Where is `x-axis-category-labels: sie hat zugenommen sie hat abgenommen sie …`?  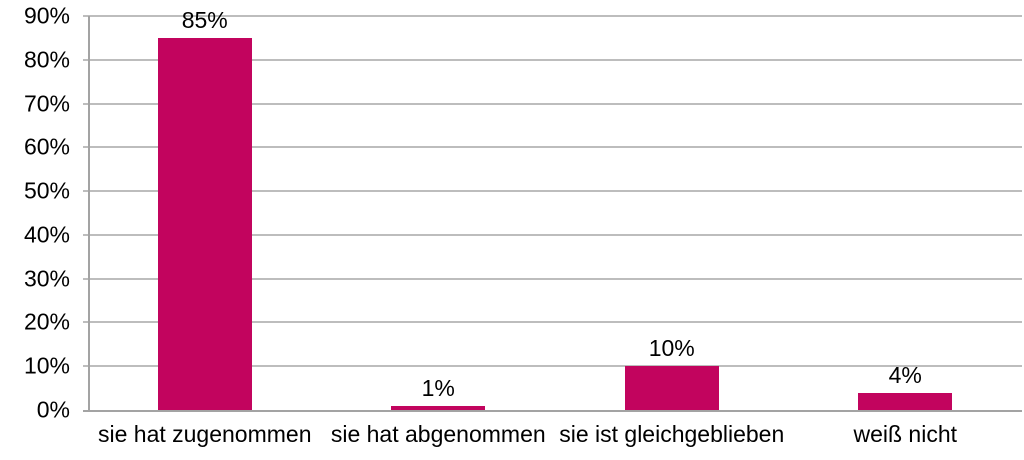 x-axis-category-labels: sie hat zugenommen sie hat abgenommen sie … is located at coordinates (555, 434).